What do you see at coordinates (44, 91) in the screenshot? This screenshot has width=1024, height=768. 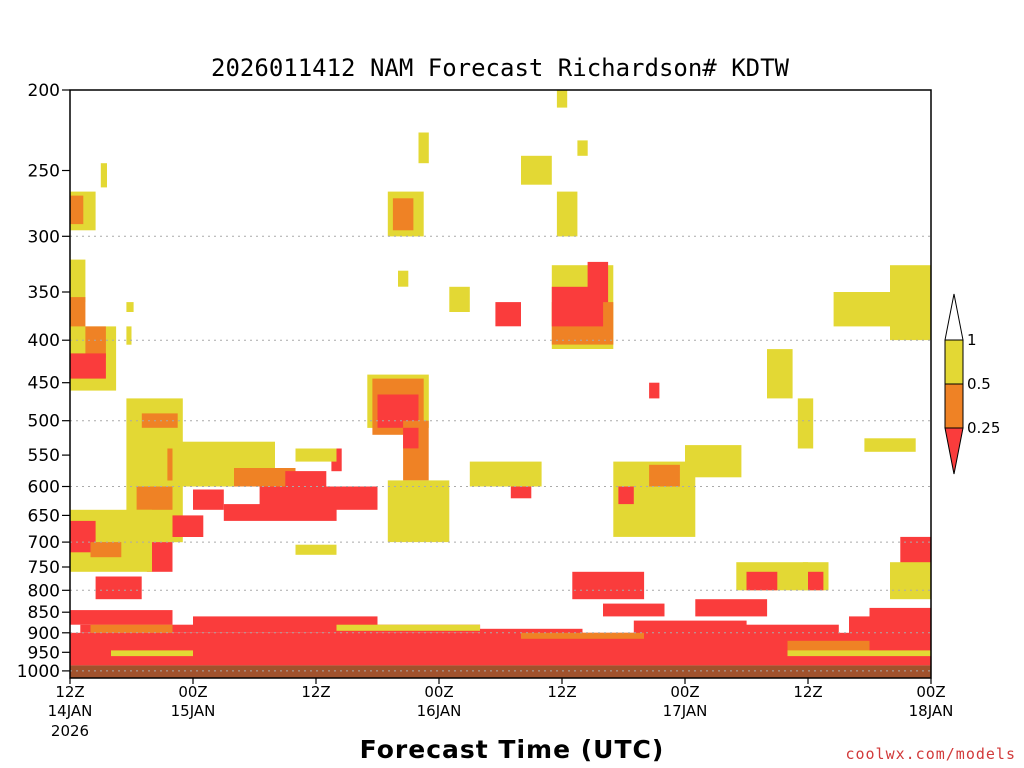 I see `y-tick-label-200: 200` at bounding box center [44, 91].